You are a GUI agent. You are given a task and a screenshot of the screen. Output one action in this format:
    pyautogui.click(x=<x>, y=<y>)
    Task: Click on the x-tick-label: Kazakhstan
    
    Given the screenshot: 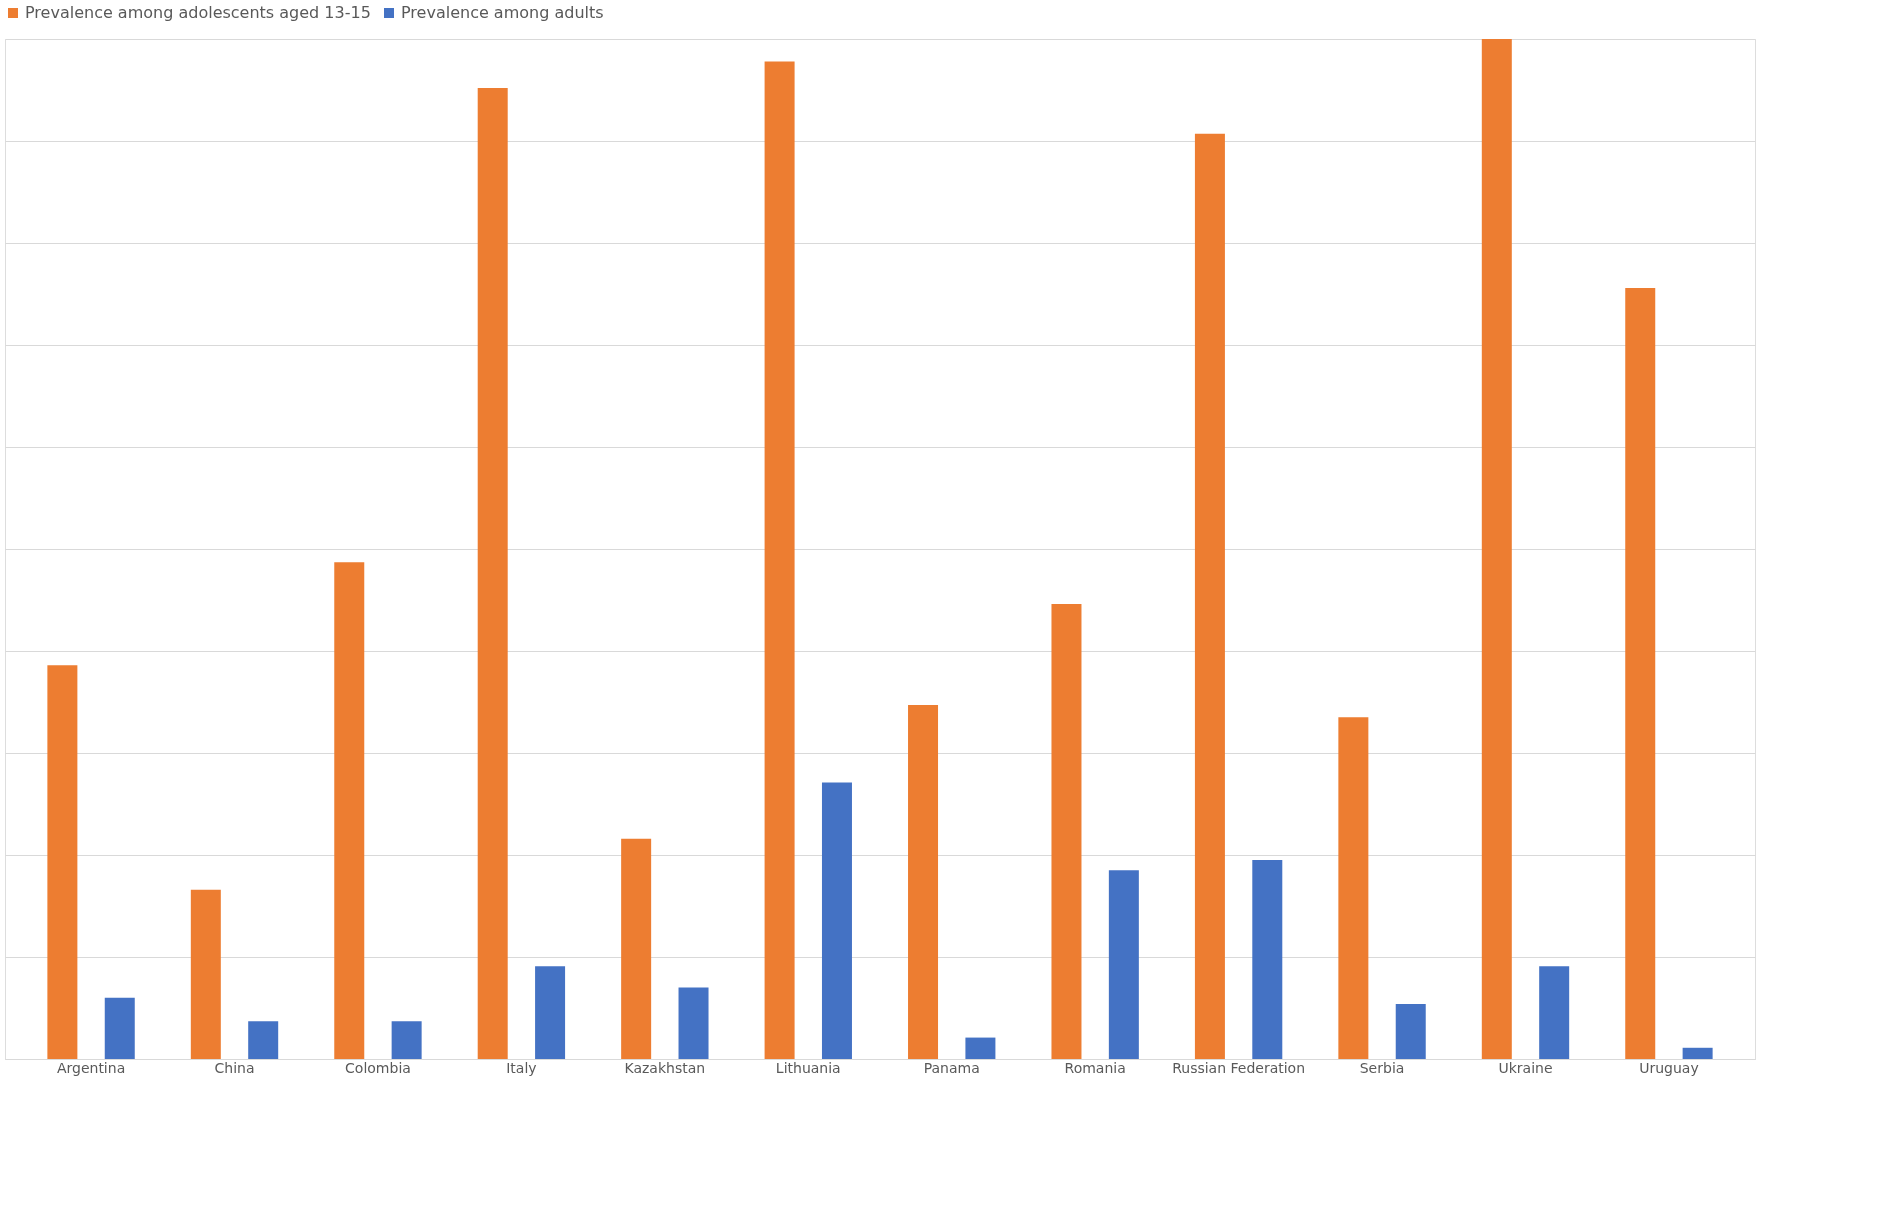 What is the action you would take?
    pyautogui.click(x=665, y=1067)
    